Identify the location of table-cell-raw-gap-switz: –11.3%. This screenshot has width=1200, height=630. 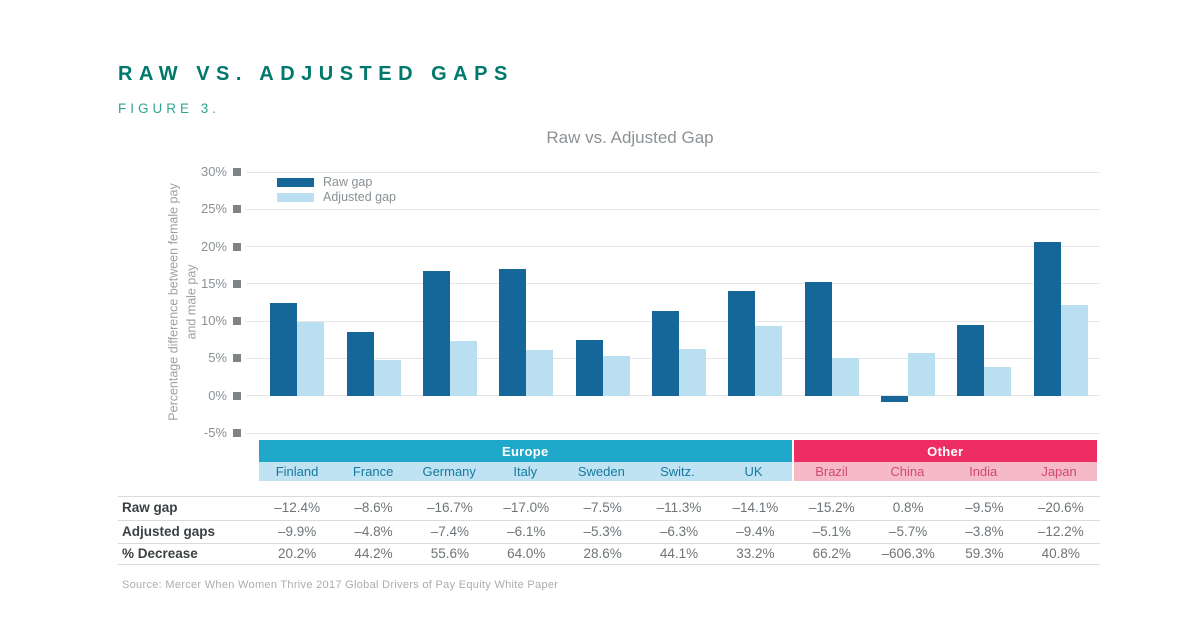
(679, 507).